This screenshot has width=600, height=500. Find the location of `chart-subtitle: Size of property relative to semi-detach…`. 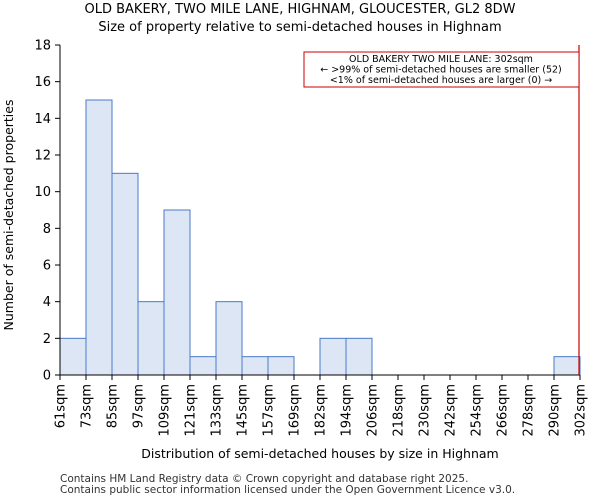

chart-subtitle: Size of property relative to semi-detach… is located at coordinates (300, 27).